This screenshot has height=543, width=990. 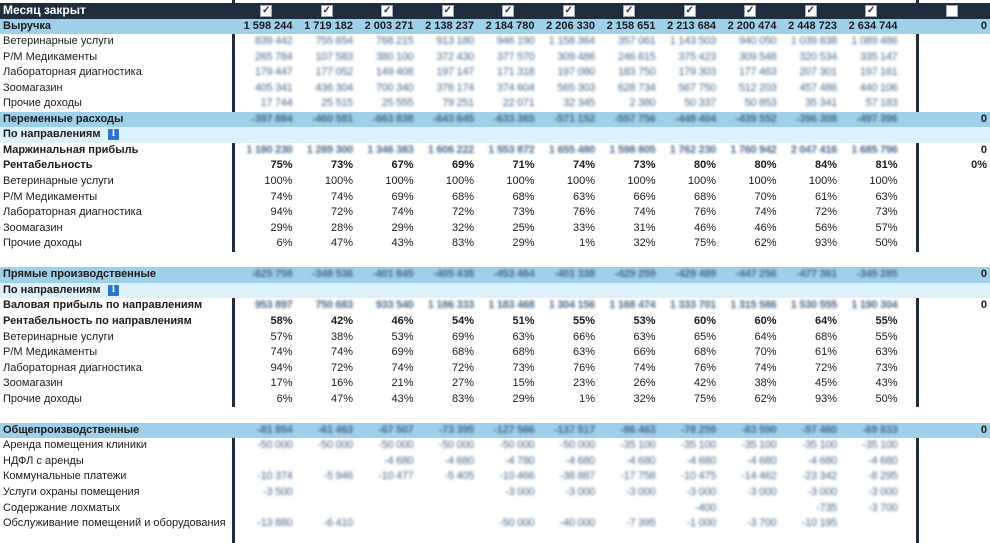 I want to click on value-cell: 567 750, so click(x=697, y=87).